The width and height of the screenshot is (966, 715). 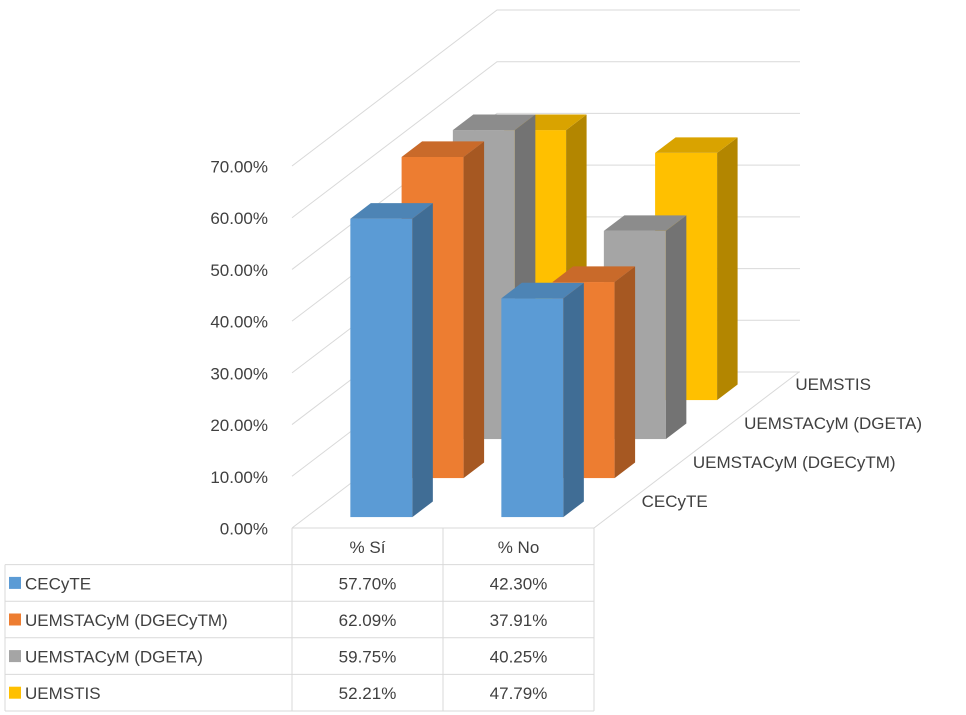 I want to click on y-tick-label: 50.00%, so click(x=239, y=270).